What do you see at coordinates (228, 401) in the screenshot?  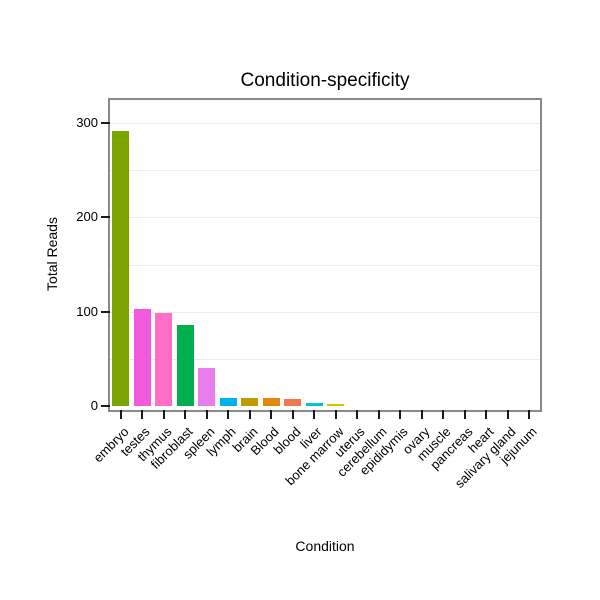 I see `bar-lymph` at bounding box center [228, 401].